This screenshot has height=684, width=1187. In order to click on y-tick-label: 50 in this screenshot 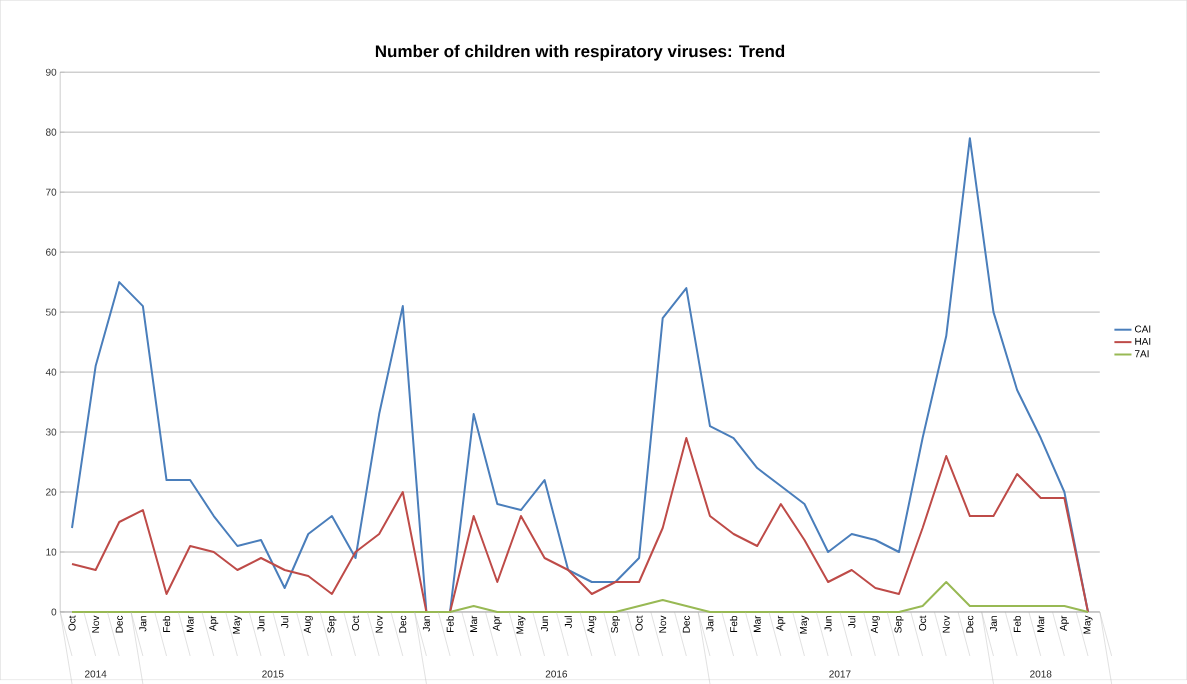, I will do `click(51, 312)`.